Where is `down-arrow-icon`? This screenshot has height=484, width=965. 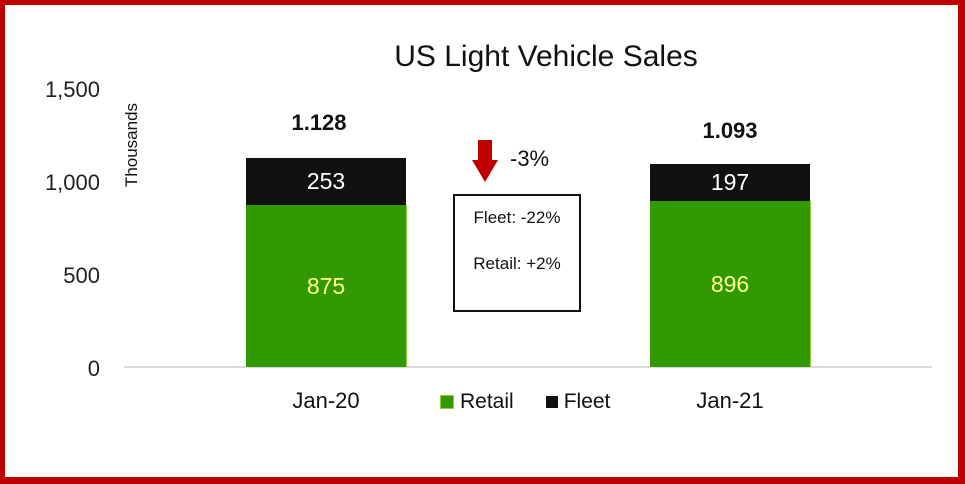
down-arrow-icon is located at coordinates (485, 150).